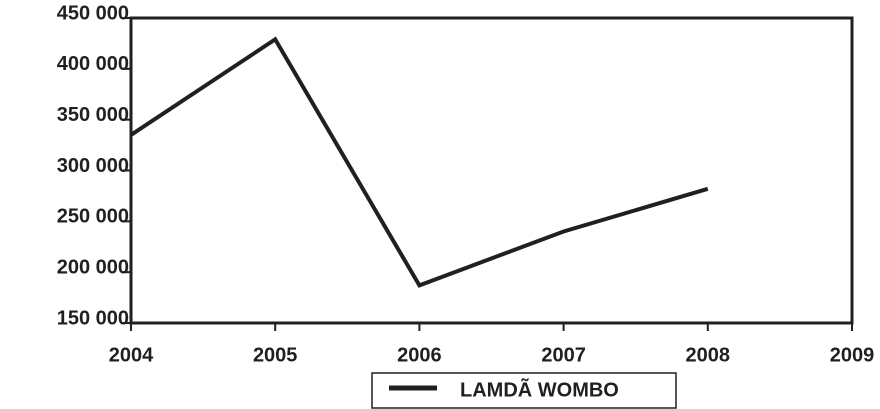  I want to click on y-tick-label: 400 000, so click(93, 64).